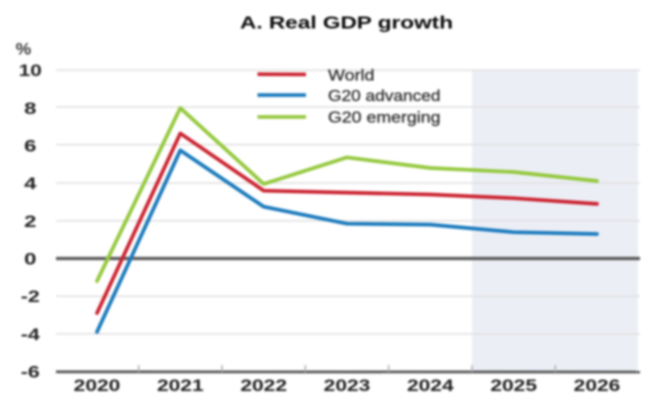 The width and height of the screenshot is (662, 408). Describe the element at coordinates (597, 385) in the screenshot. I see `svg-text: 2026` at that location.